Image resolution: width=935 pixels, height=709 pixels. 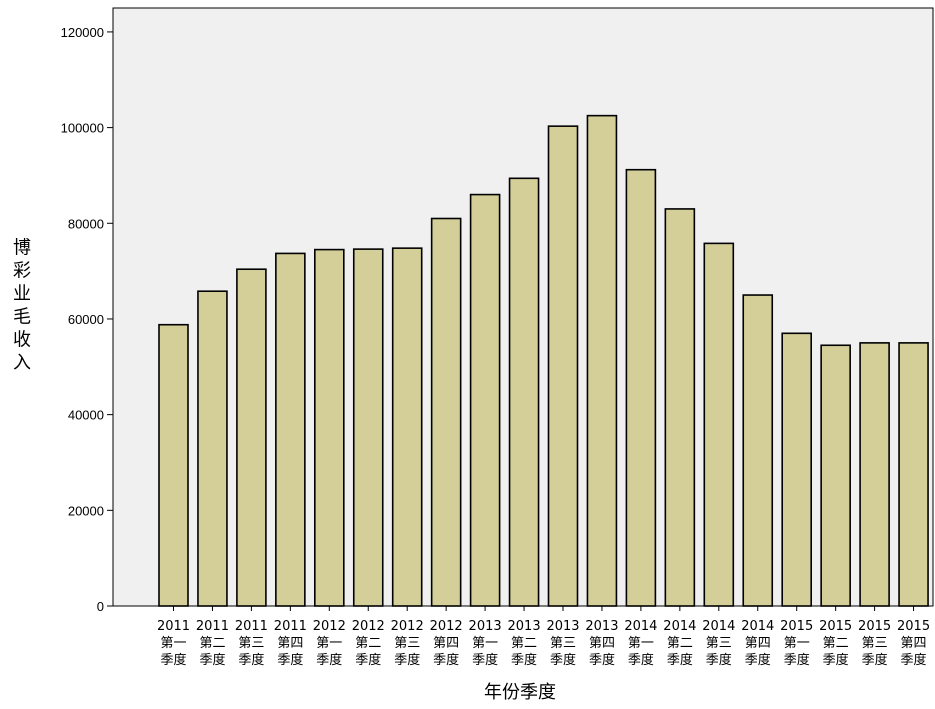 I want to click on x-axis-title: 年份季度, so click(x=520, y=692).